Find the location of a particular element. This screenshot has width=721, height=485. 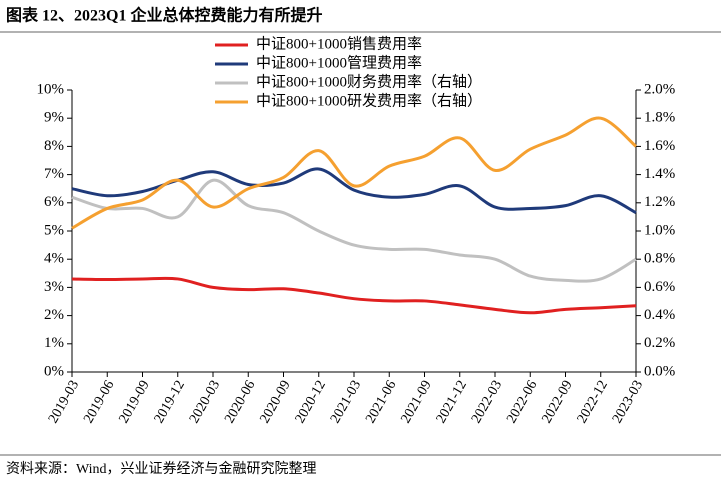

y2-tick-label: 1.2% is located at coordinates (659, 202).